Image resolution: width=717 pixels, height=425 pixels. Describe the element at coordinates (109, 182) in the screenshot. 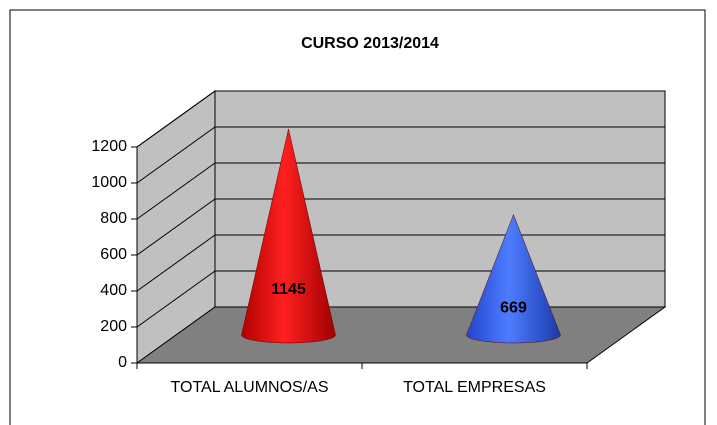

I see `y-tick-label: 1000` at that location.